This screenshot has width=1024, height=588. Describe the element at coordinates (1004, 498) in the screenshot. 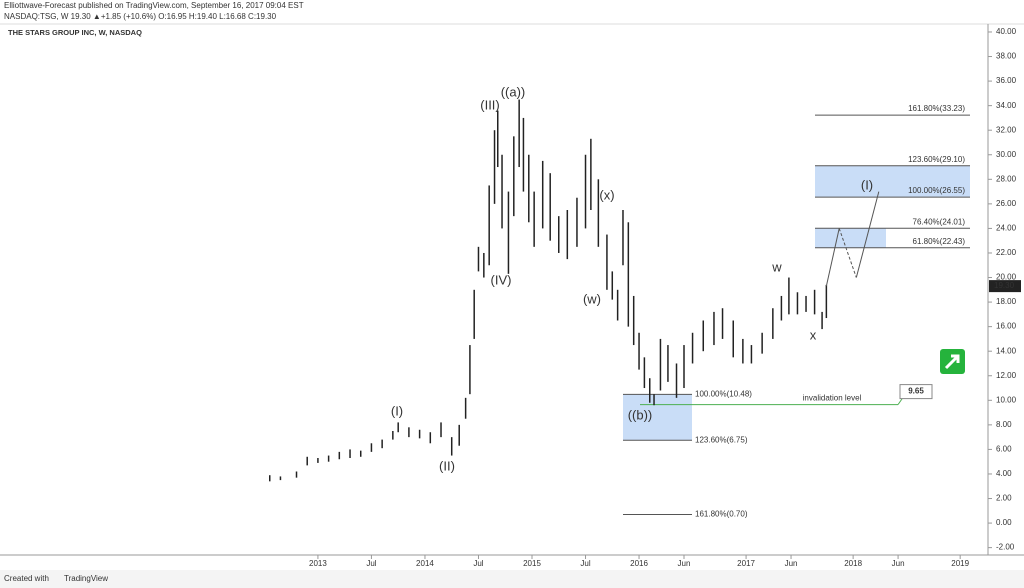

I see `y-tick-label: 2.00` at that location.